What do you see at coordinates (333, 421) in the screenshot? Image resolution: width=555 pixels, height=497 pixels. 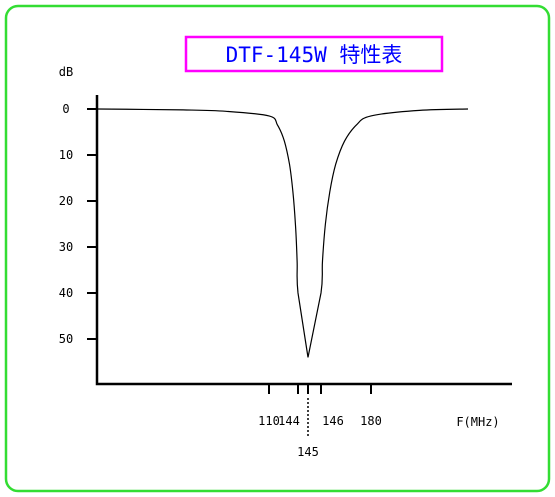 I see `x-tick-label-3: 146` at bounding box center [333, 421].